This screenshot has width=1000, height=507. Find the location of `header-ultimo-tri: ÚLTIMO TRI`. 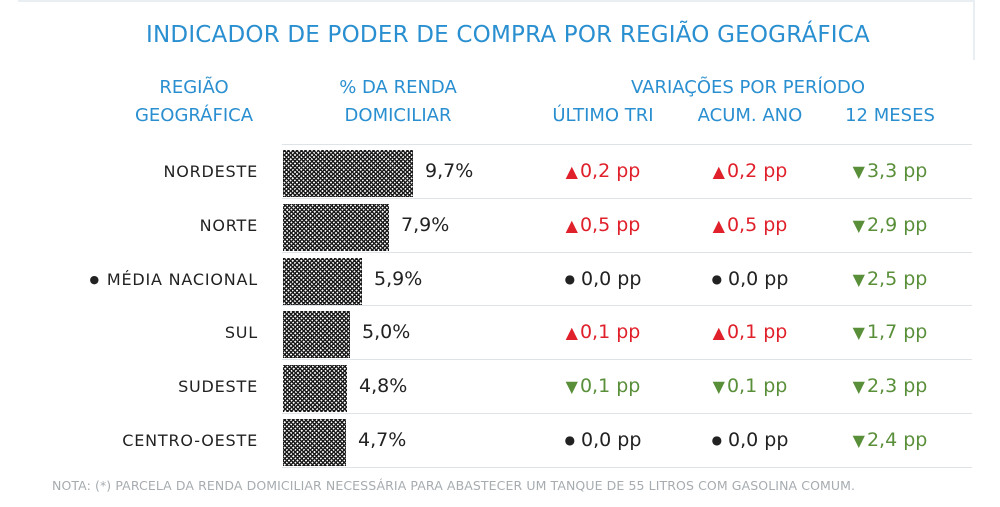

header-ultimo-tri: ÚLTIMO TRI is located at coordinates (603, 115).